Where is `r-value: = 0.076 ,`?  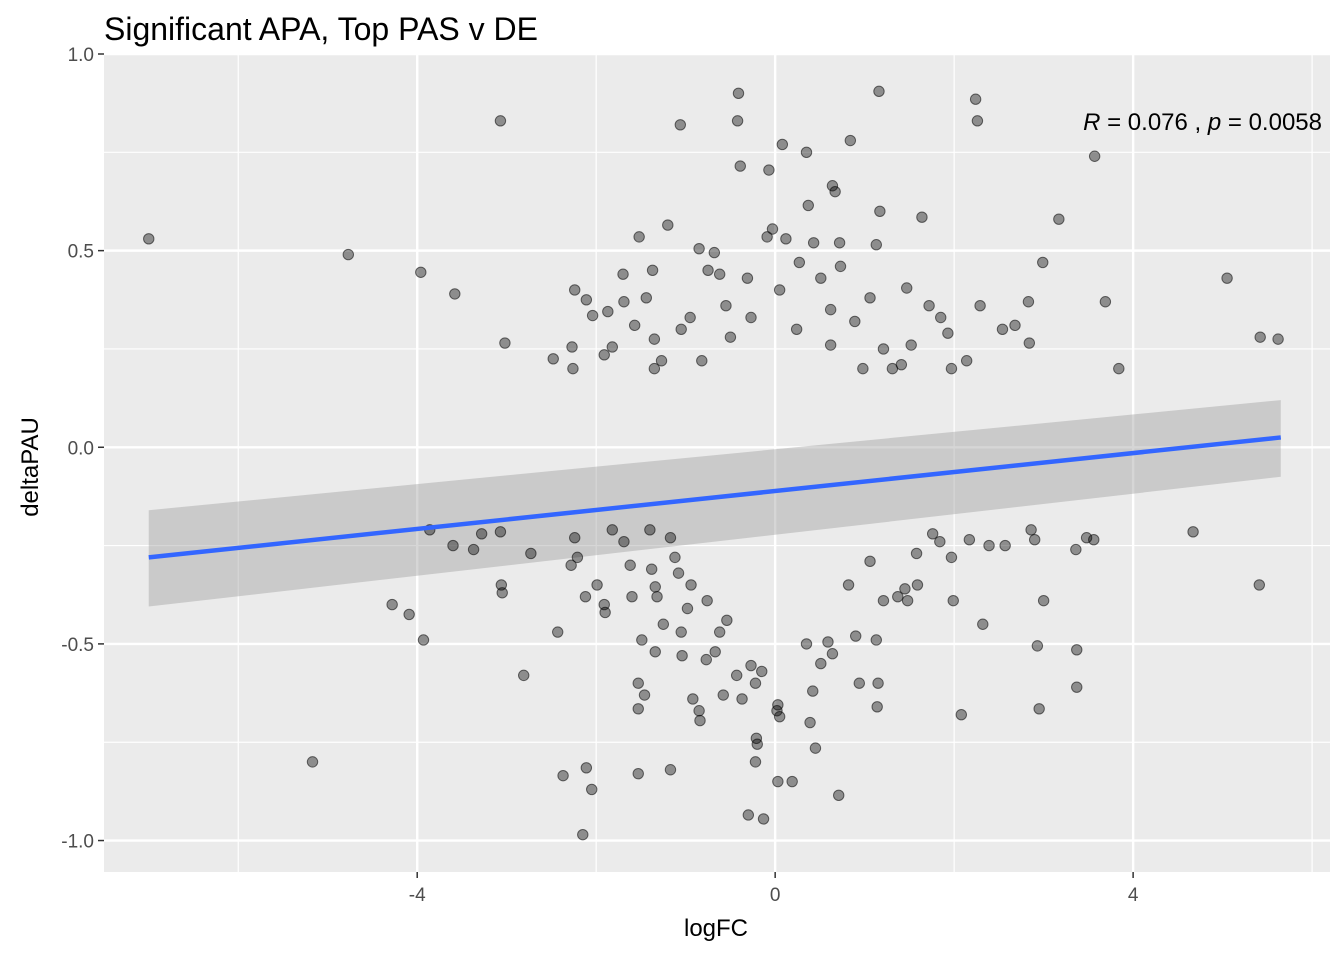 r-value: = 0.076 , is located at coordinates (1153, 122).